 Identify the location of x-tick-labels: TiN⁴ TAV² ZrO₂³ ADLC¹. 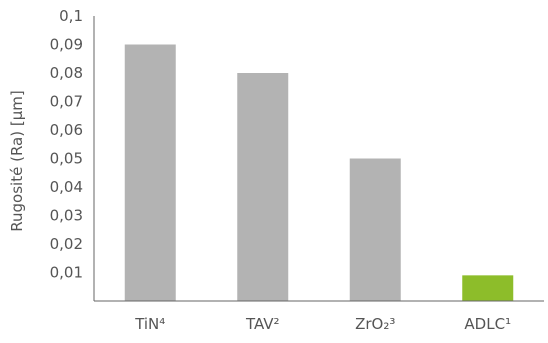
(322, 324).